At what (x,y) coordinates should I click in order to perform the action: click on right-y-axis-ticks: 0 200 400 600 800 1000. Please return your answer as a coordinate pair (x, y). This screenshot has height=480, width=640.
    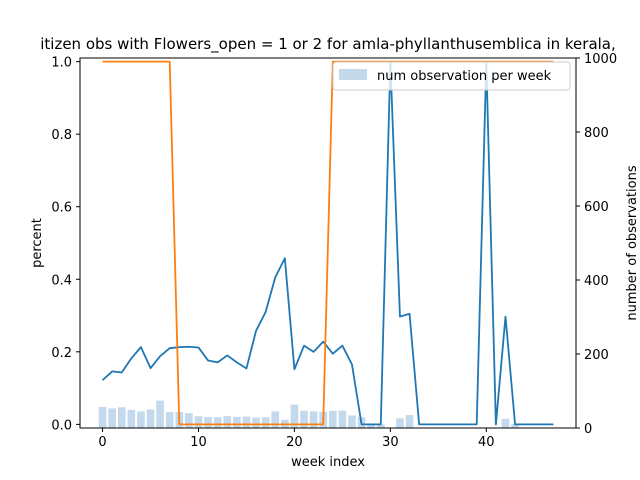
    Looking at the image, I should click on (596, 244).